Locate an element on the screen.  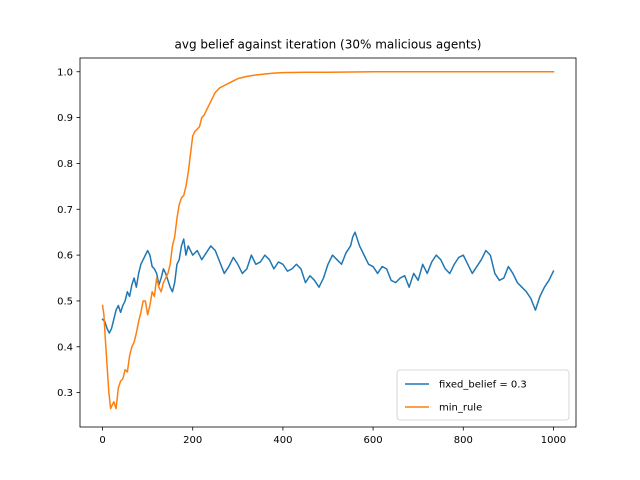
y-tick-label: 1.0 is located at coordinates (65, 72).